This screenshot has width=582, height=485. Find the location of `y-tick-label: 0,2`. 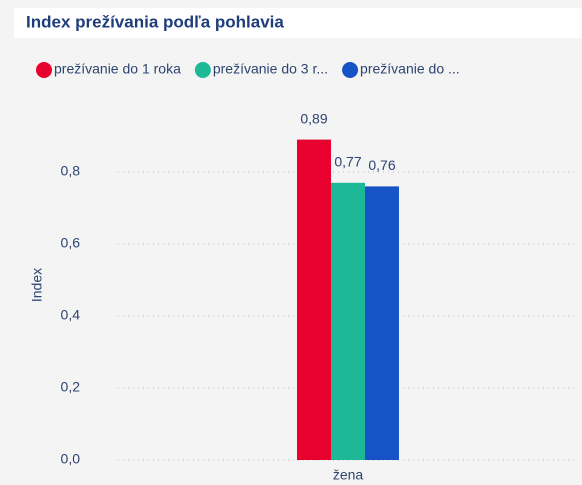

y-tick-label: 0,2 is located at coordinates (71, 387).